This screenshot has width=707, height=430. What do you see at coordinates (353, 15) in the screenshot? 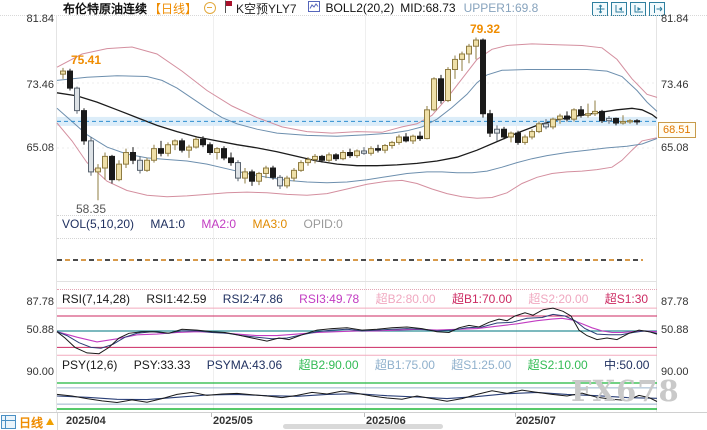
I see `main-pane-top-border` at bounding box center [353, 15].